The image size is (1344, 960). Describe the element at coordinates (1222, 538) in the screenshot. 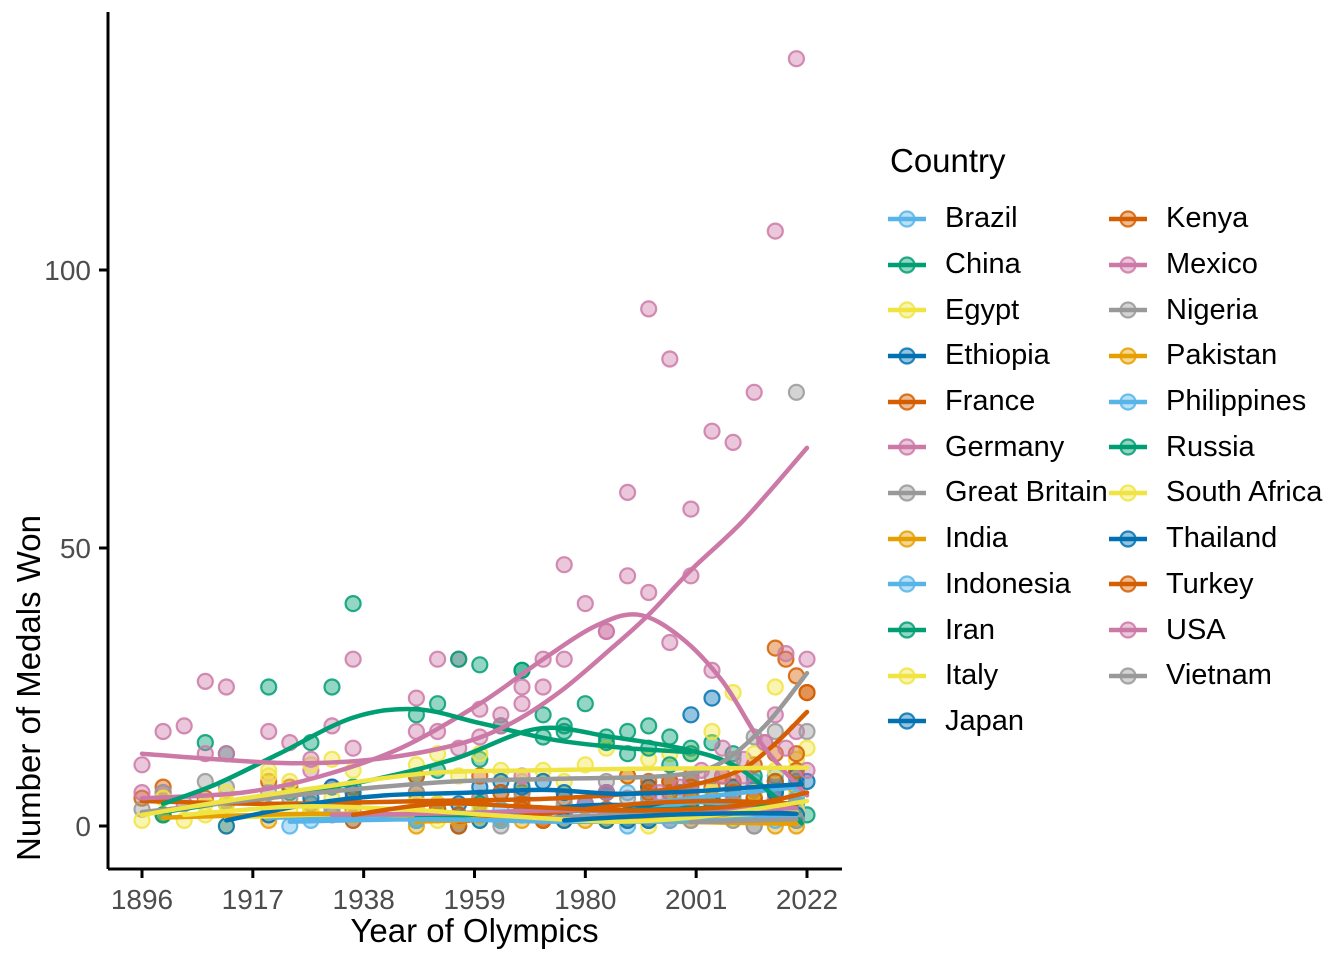

I see `legend-label: Thailand` at that location.